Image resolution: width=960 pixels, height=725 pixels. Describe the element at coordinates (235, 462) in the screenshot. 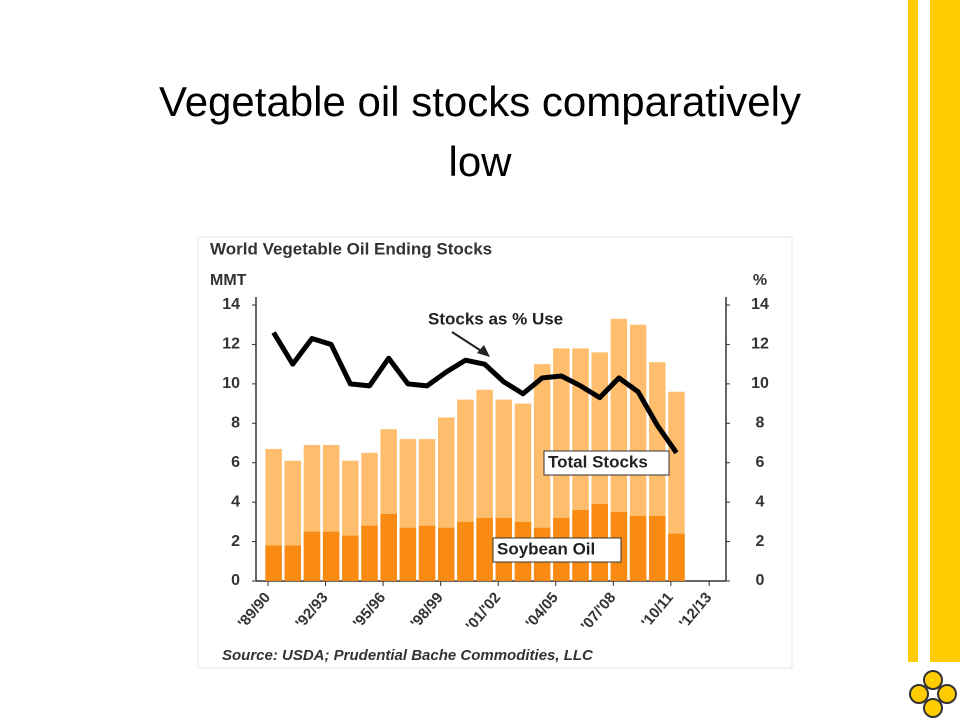

I see `y-tick-label: 6` at that location.